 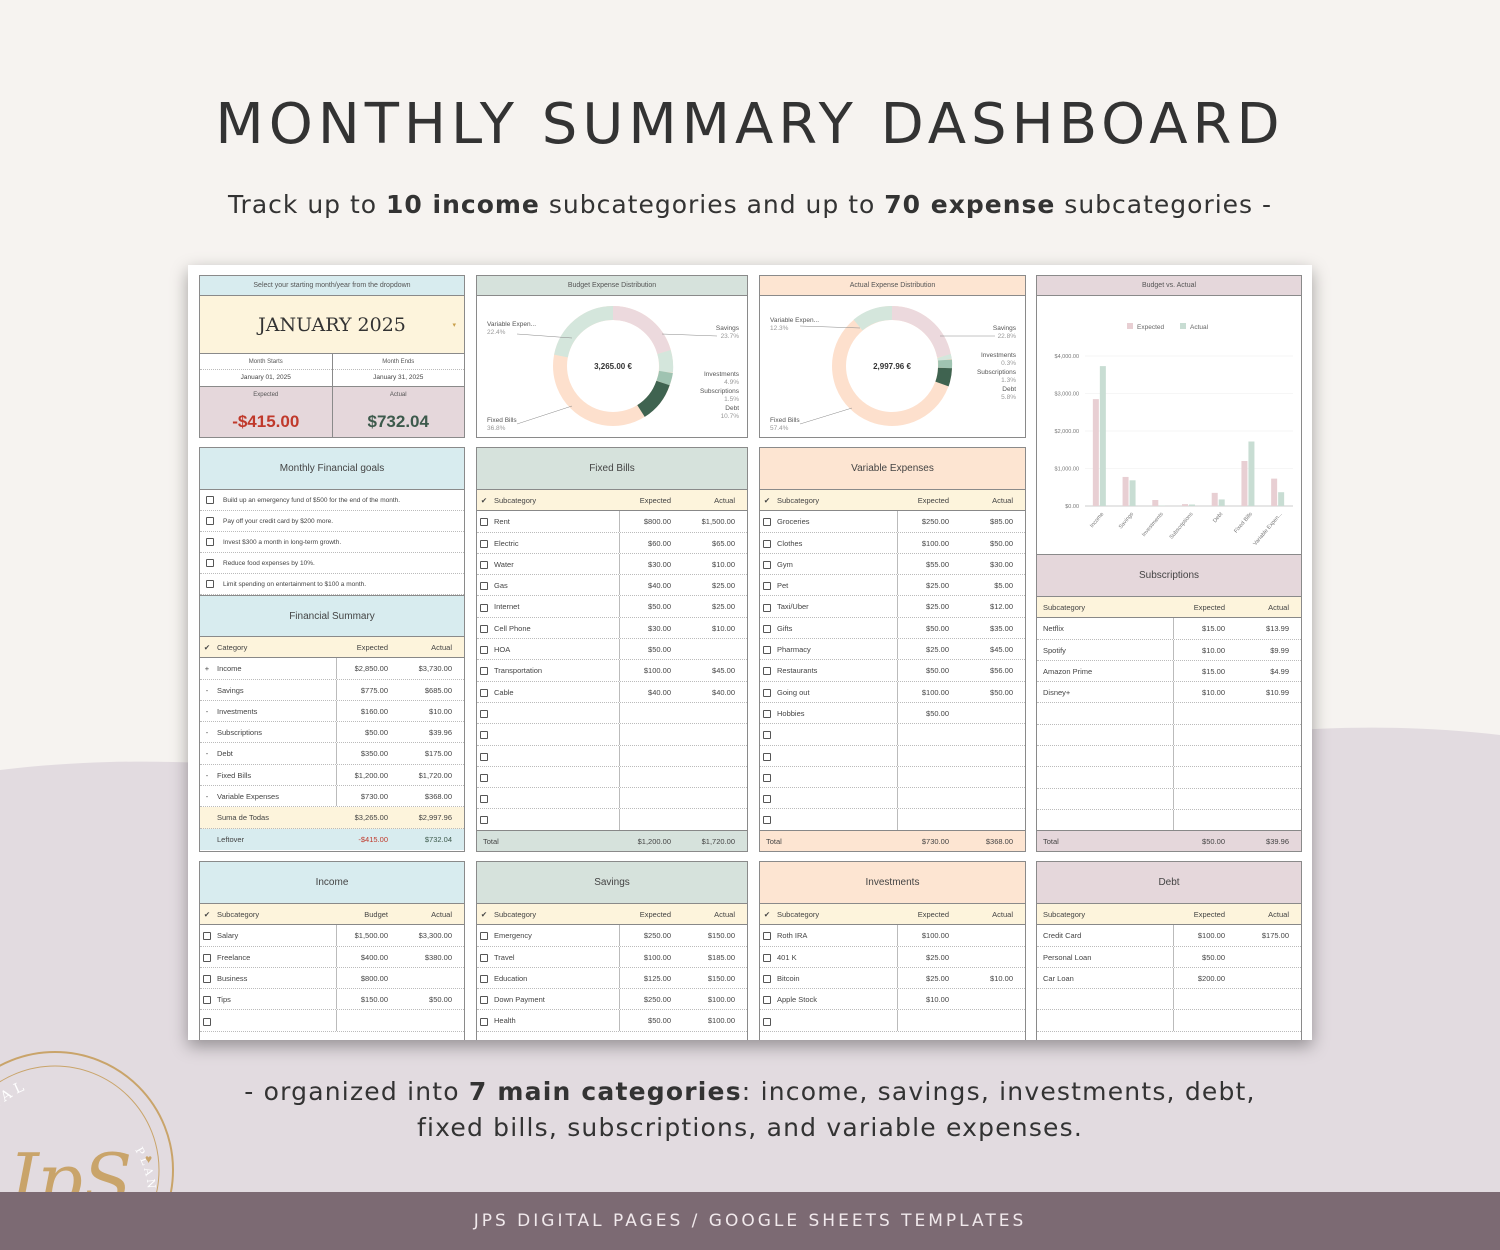 What do you see at coordinates (332, 648) in the screenshot?
I see `summary-column-headers: ✔ Category Expected Actual` at bounding box center [332, 648].